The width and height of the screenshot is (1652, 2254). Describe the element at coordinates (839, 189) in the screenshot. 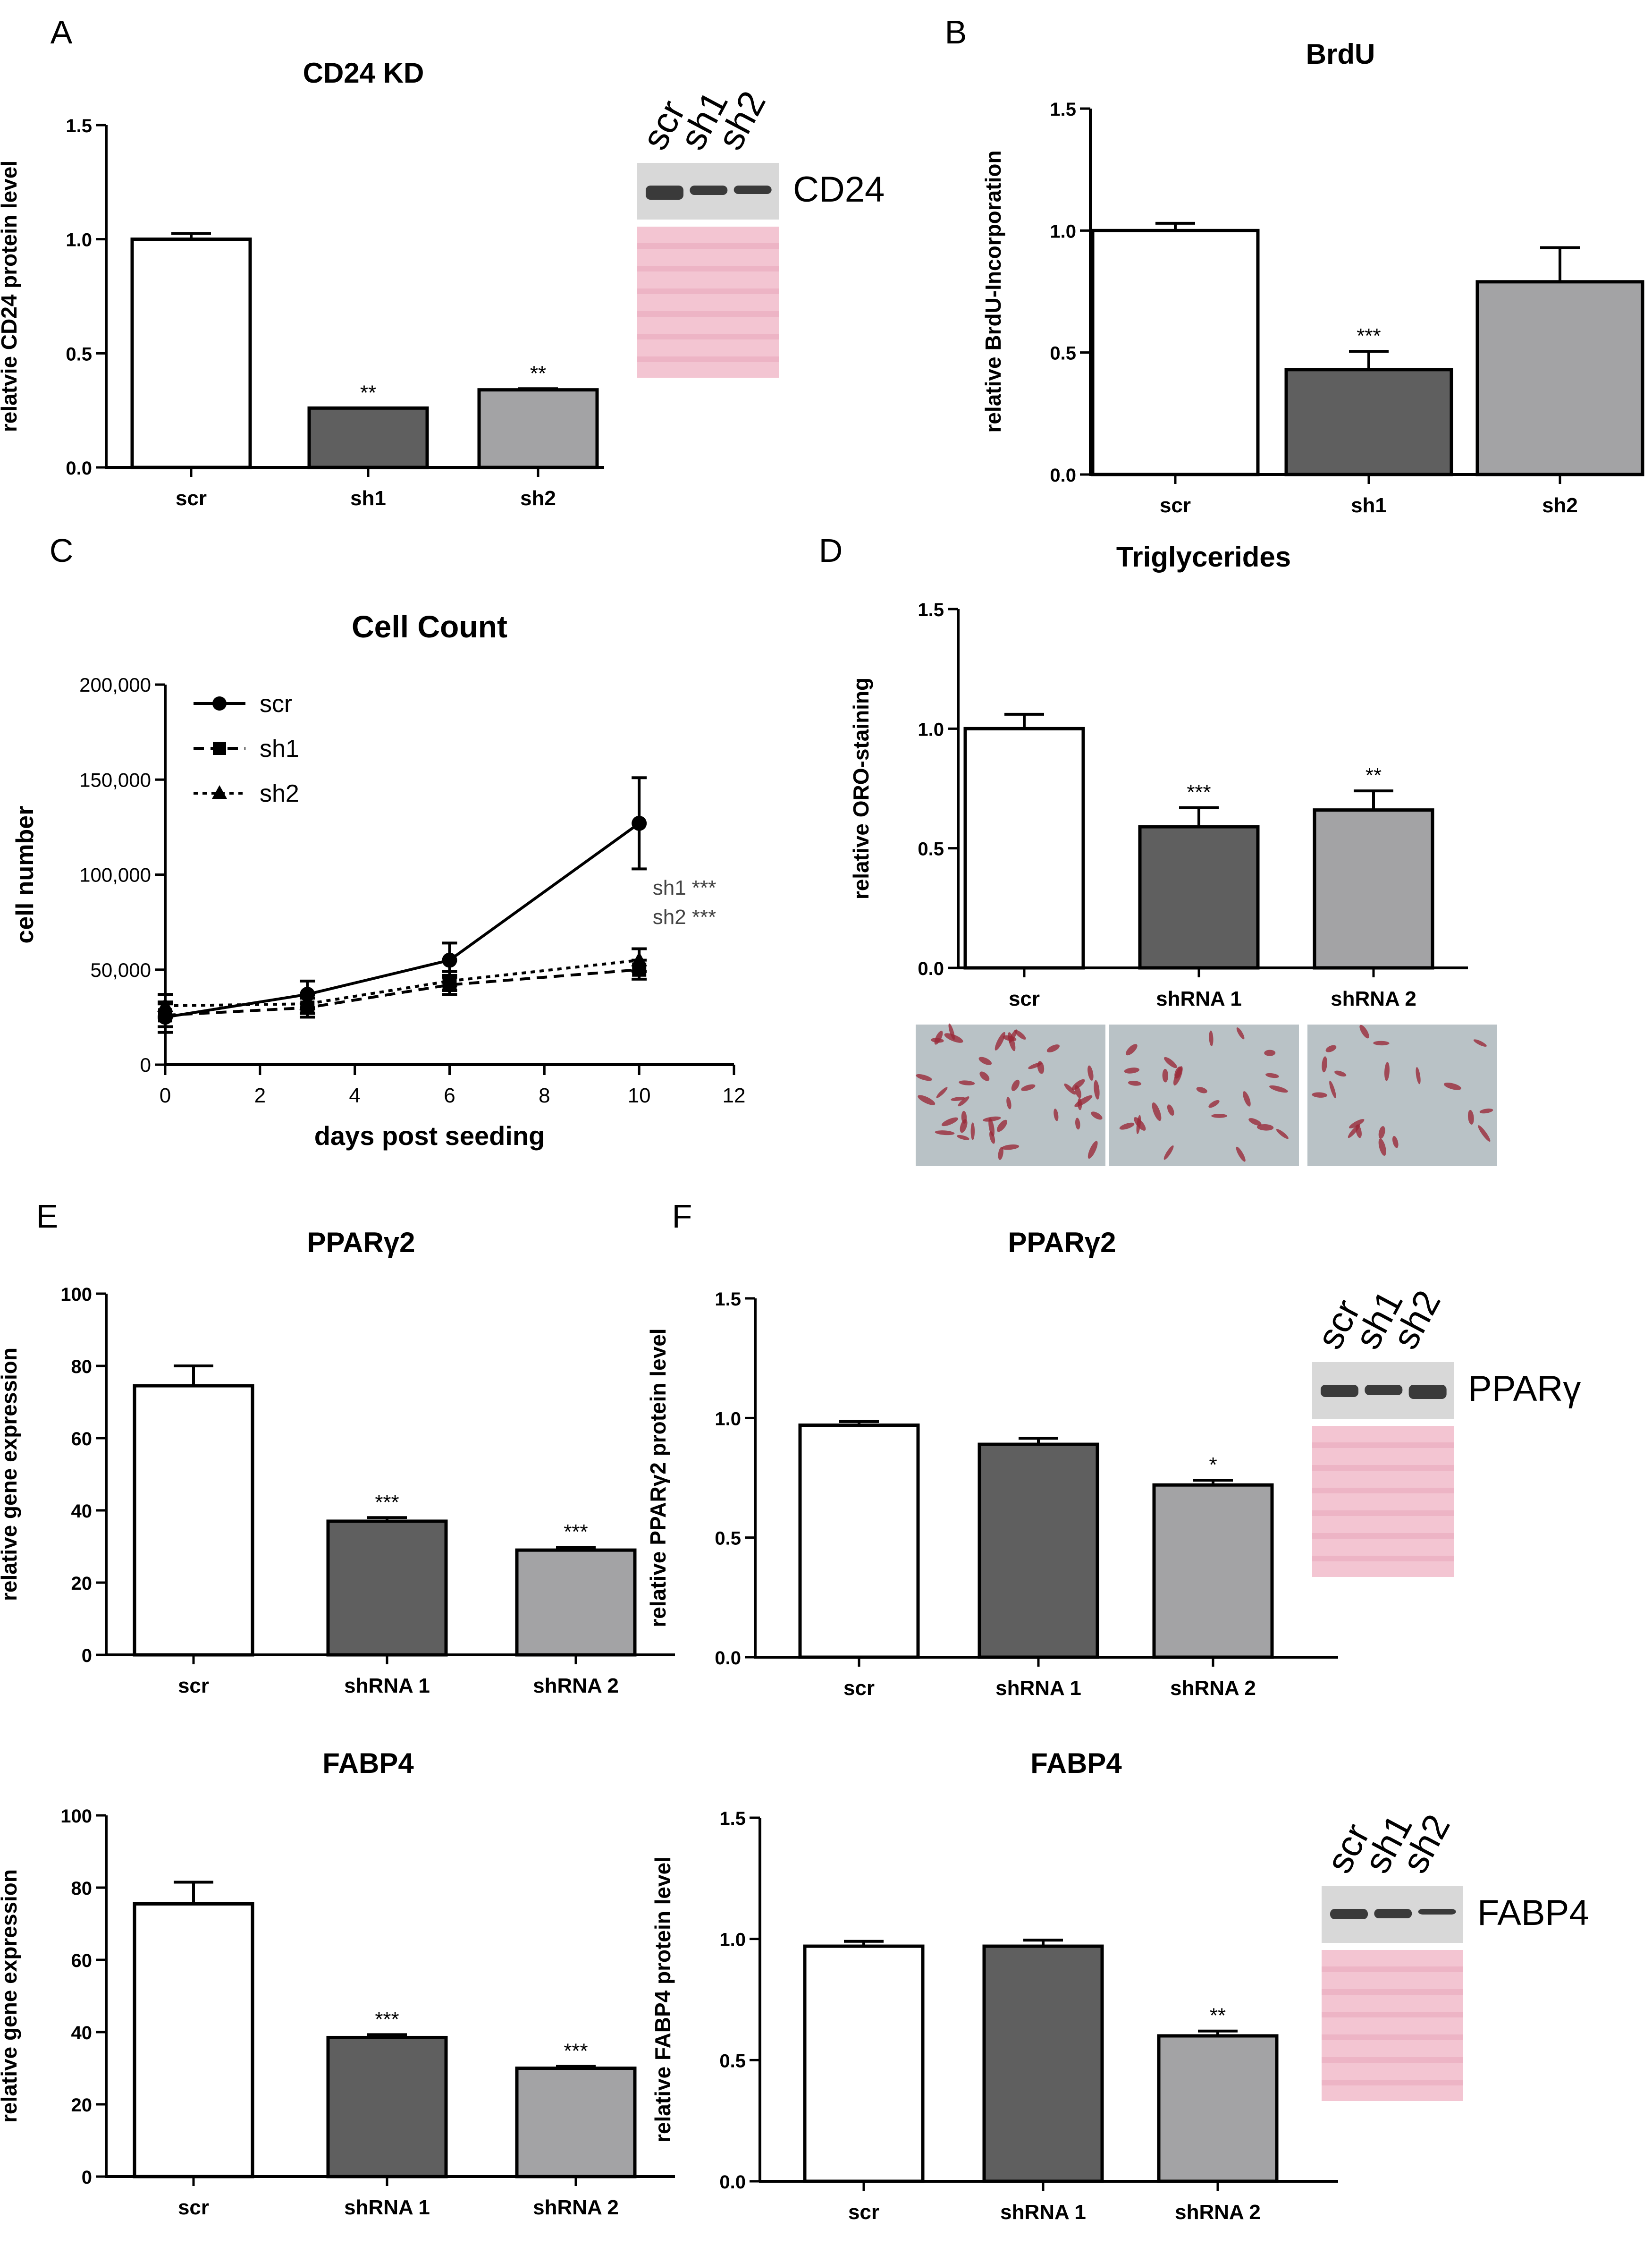

I see `blot-target-label: CD24` at that location.